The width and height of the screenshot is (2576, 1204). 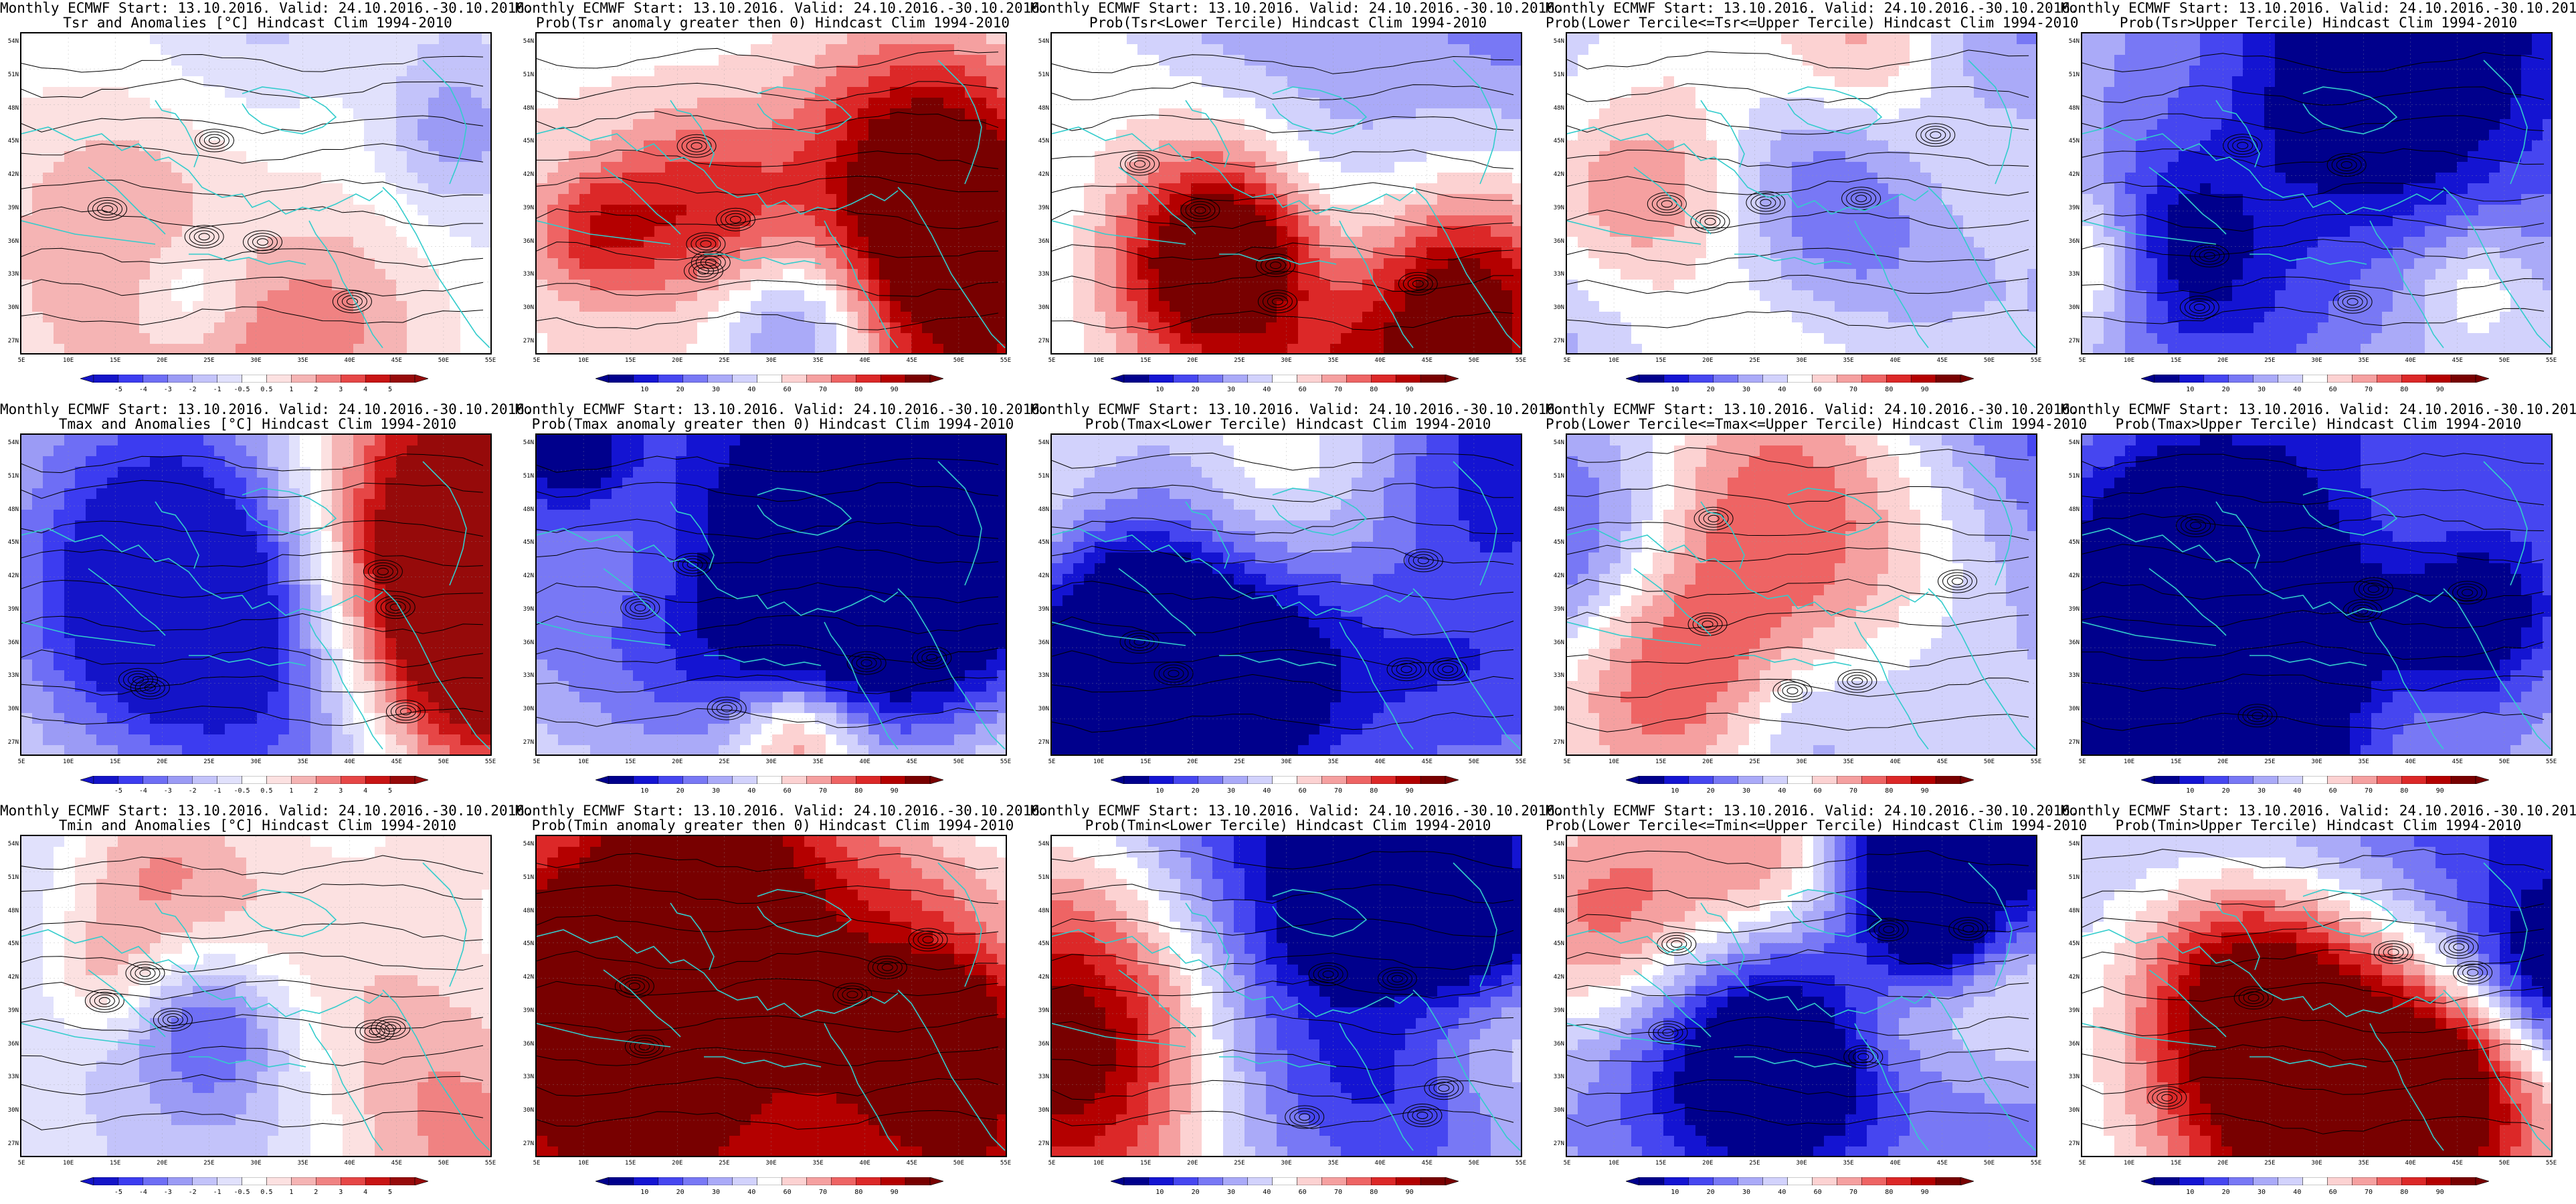 I want to click on shaded-field, so click(x=1286, y=193).